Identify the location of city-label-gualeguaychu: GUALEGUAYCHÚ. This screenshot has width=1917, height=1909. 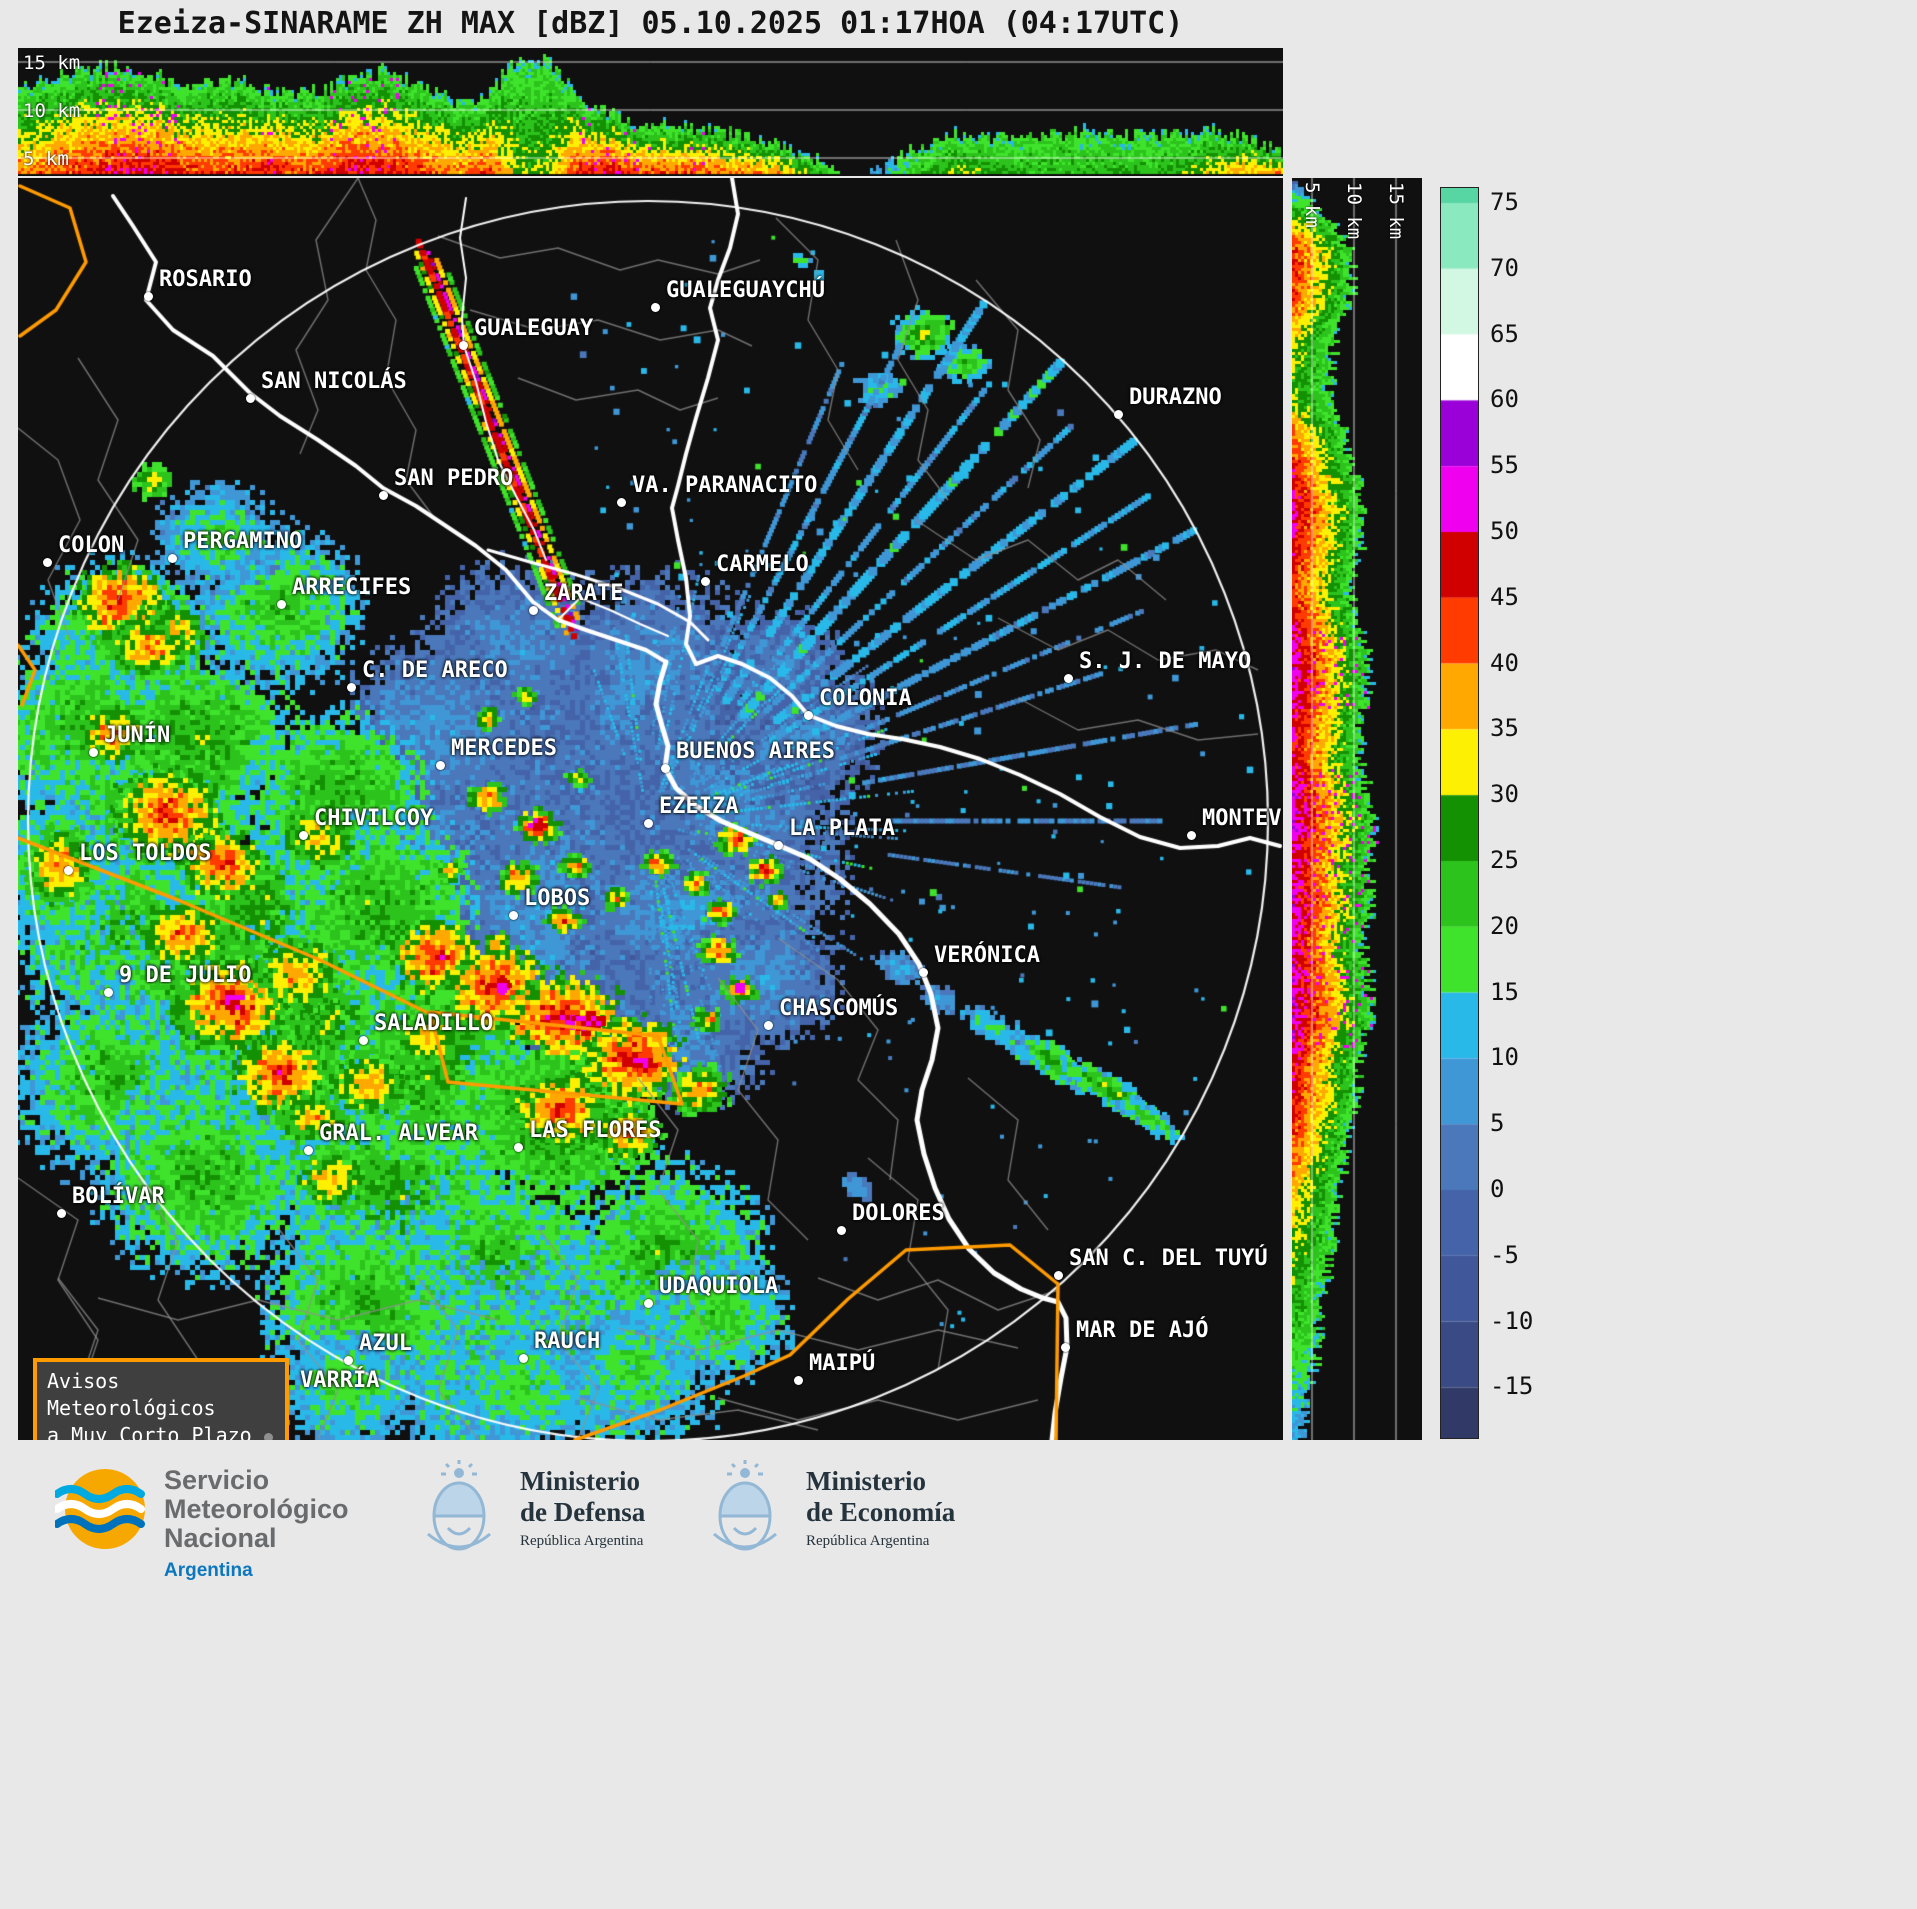
(745, 290).